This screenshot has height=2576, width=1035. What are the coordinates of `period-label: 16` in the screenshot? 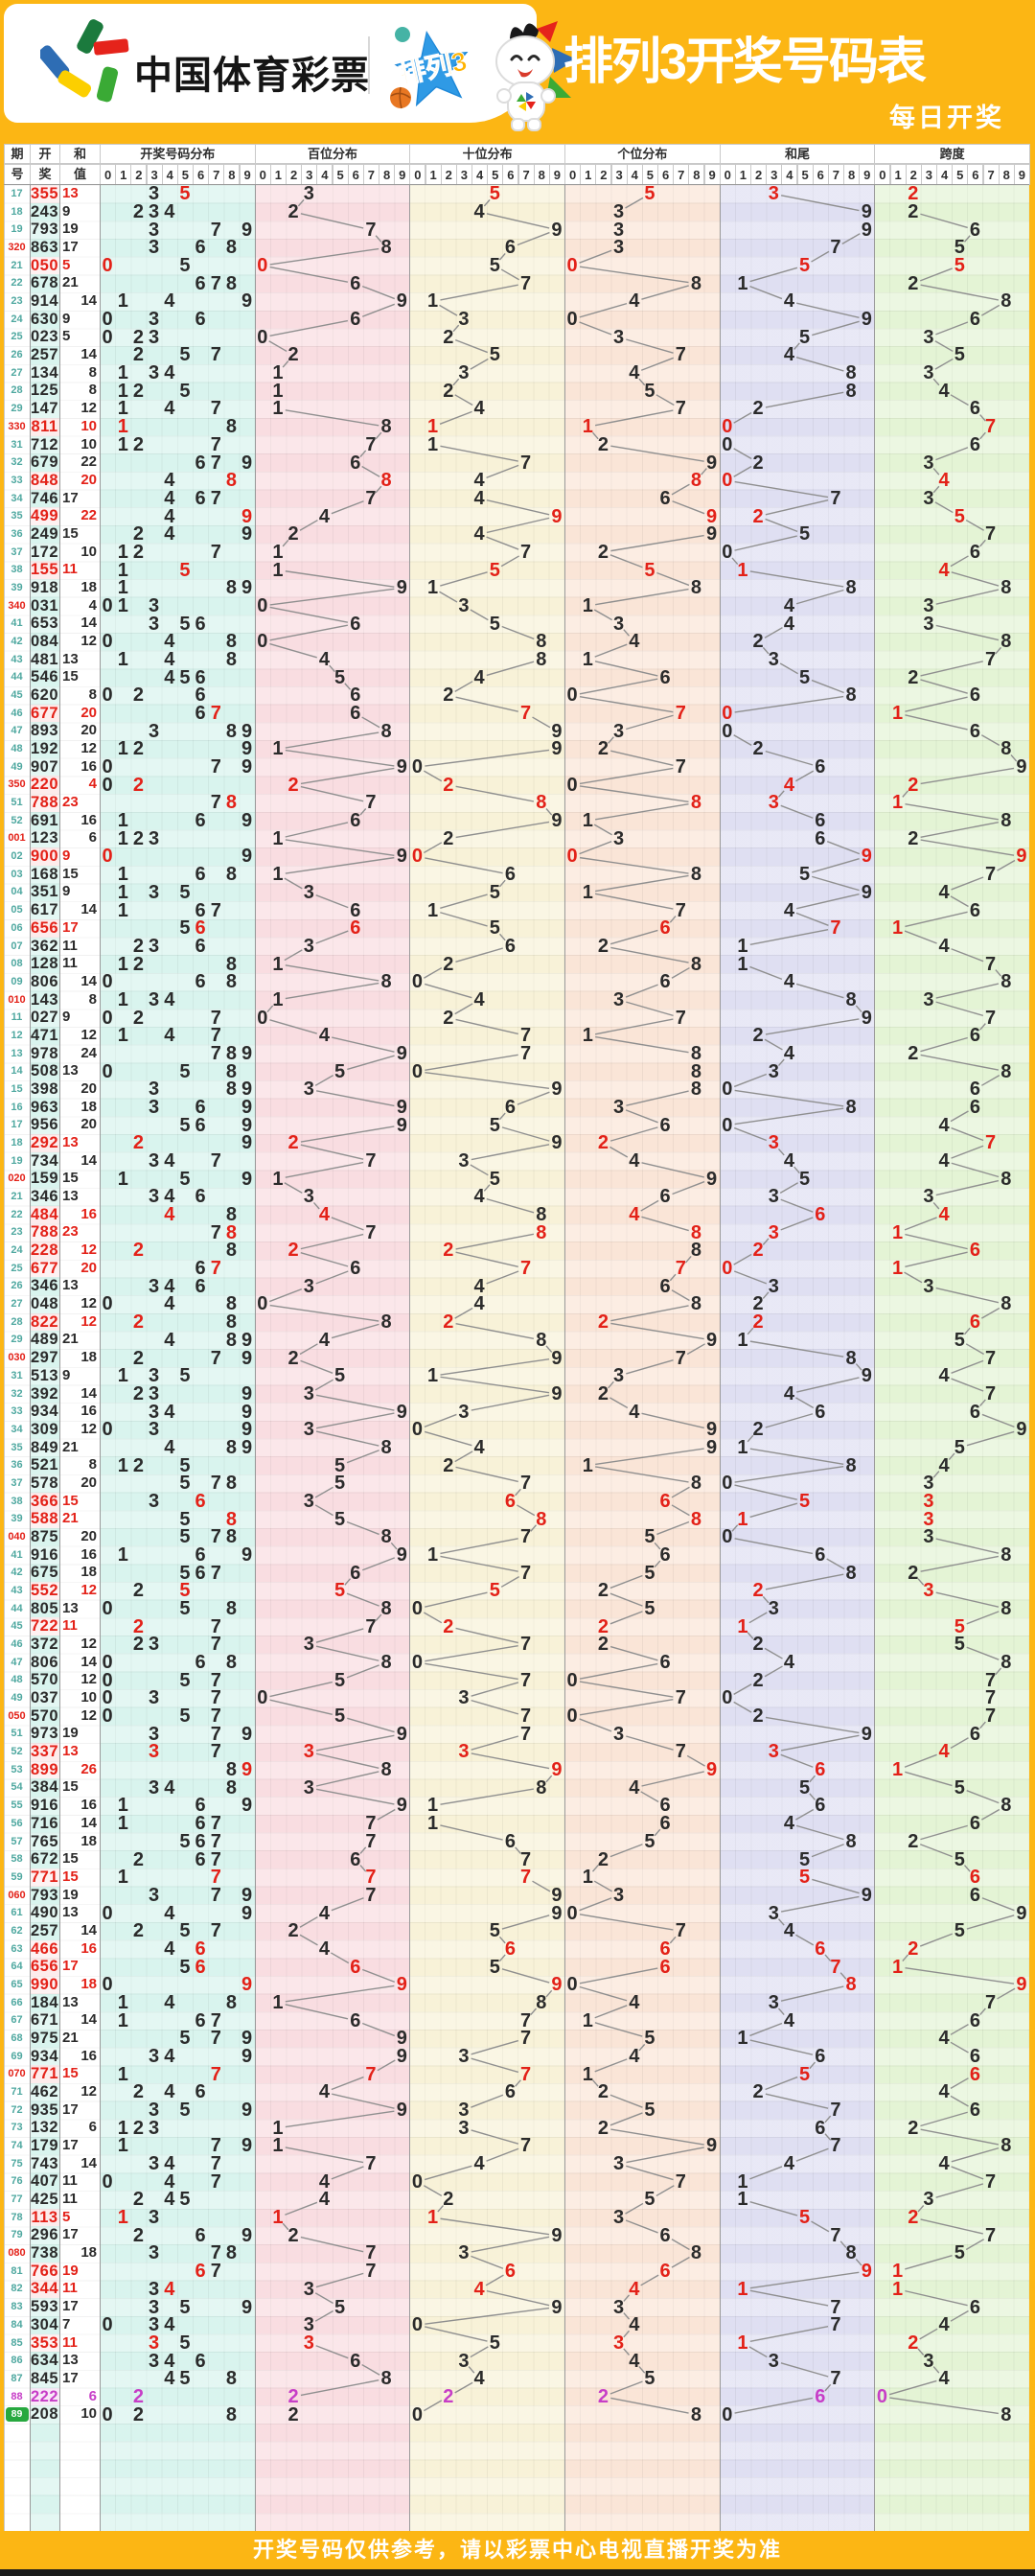 It's located at (17, 1107).